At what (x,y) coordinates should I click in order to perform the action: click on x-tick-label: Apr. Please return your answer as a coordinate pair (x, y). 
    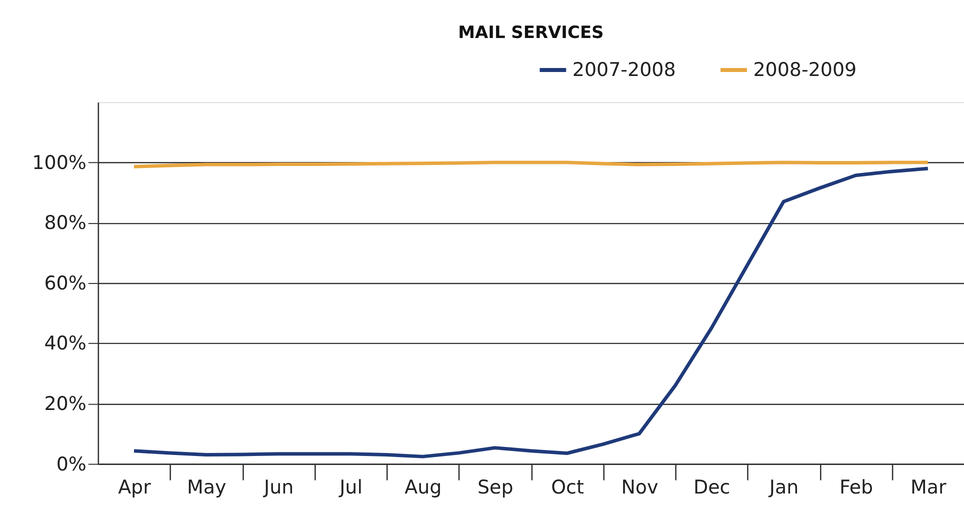
    Looking at the image, I should click on (135, 487).